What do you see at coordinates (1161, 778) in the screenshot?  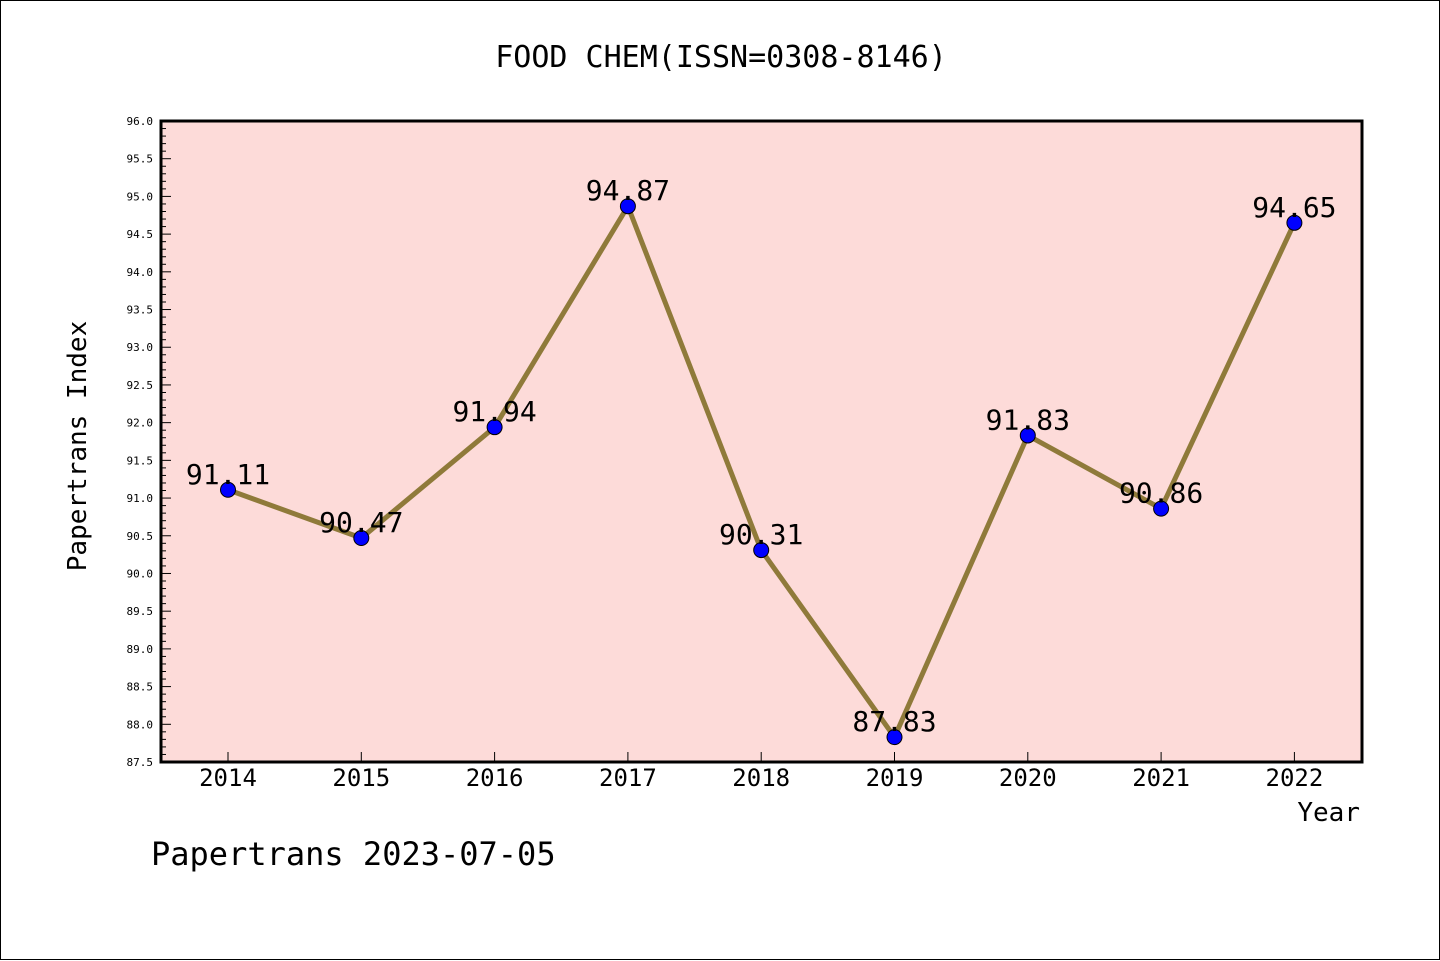 I see `x-tick-label: 2021` at bounding box center [1161, 778].